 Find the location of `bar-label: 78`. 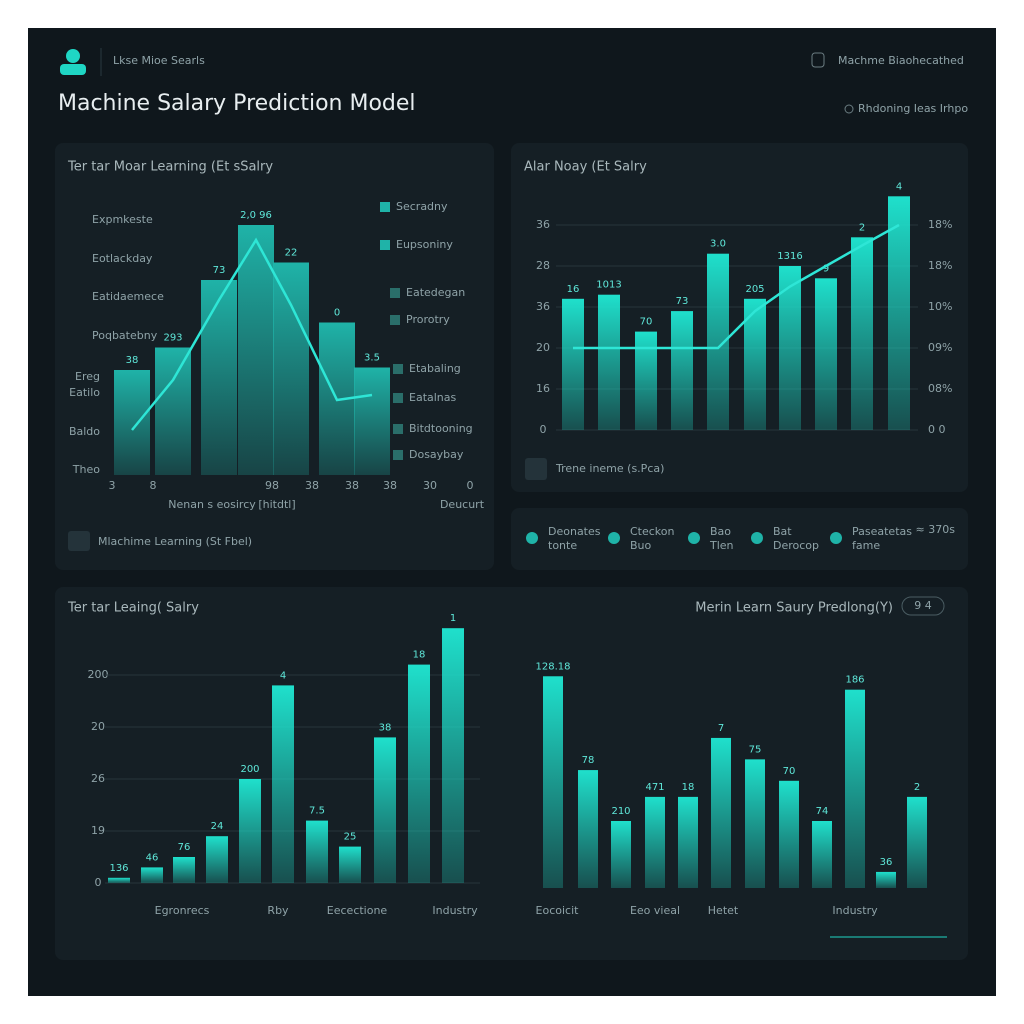

bar-label: 78 is located at coordinates (588, 760).